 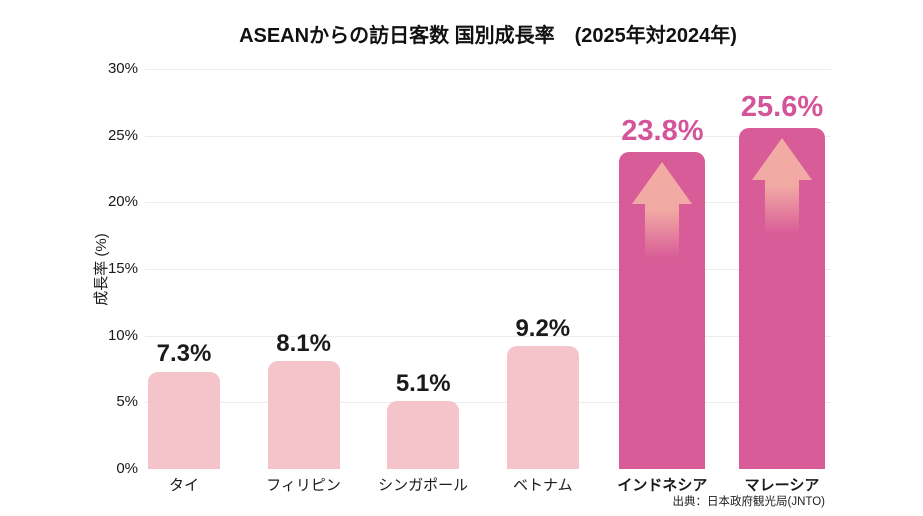 What do you see at coordinates (423, 485) in the screenshot?
I see `x-axis-label: シンガポール` at bounding box center [423, 485].